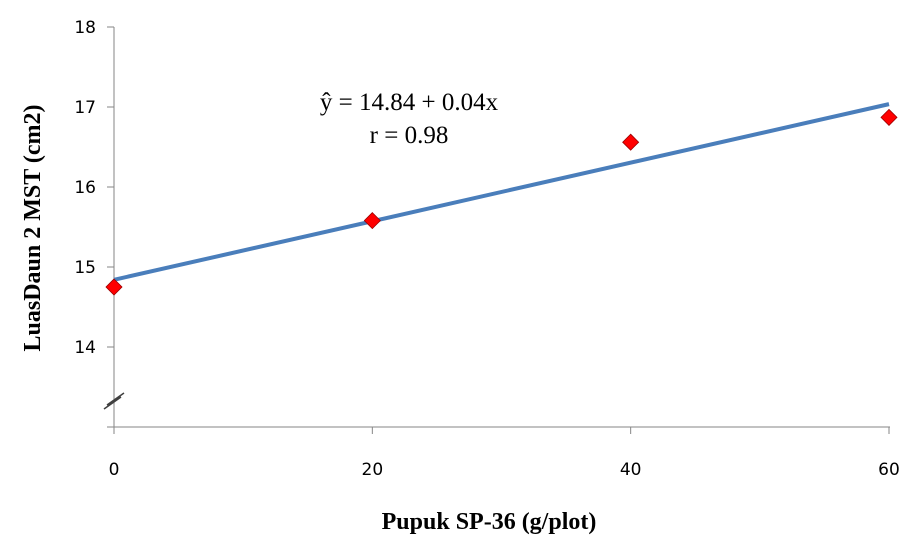 The width and height of the screenshot is (906, 539). Describe the element at coordinates (373, 470) in the screenshot. I see `x-tick-label: 20` at that location.